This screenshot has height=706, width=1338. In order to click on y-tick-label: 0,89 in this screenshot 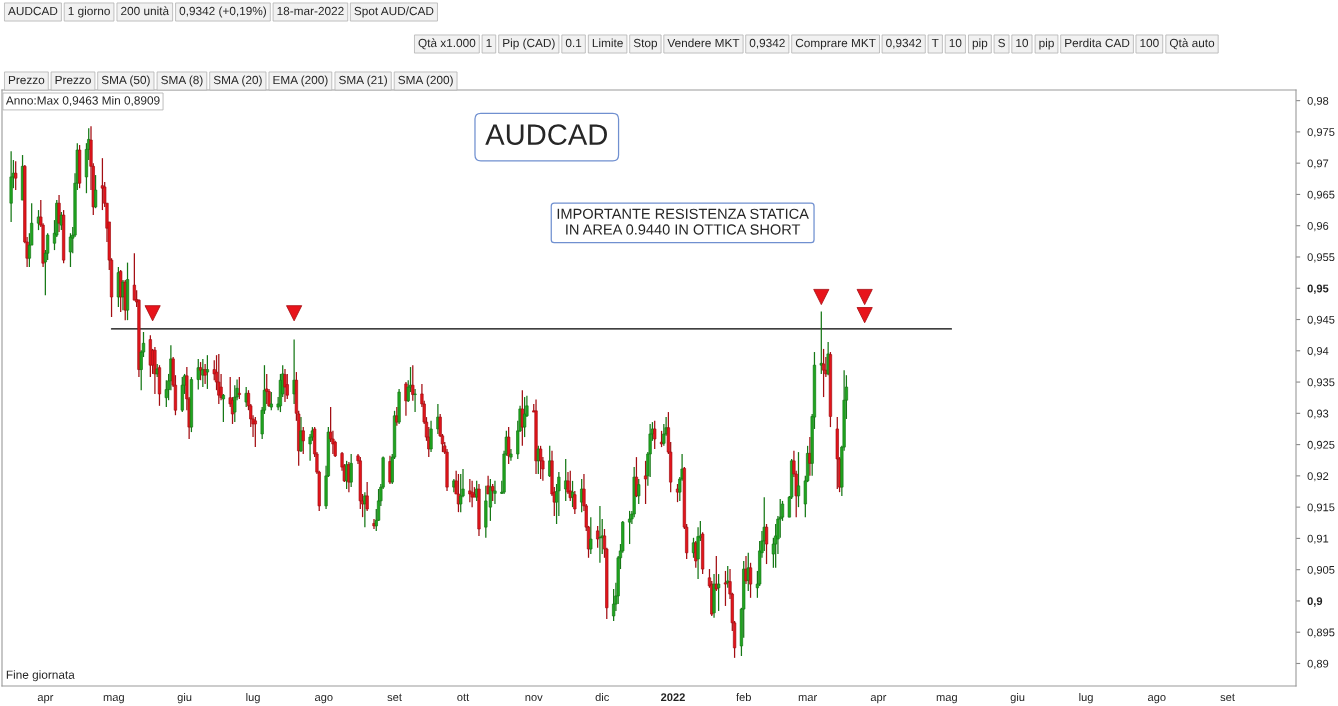, I will do `click(1318, 664)`.